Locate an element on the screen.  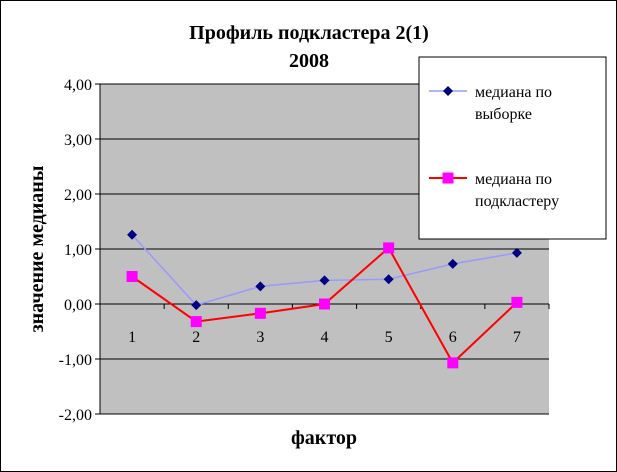
legend-item-1: медиана по выборке is located at coordinates (490, 103).